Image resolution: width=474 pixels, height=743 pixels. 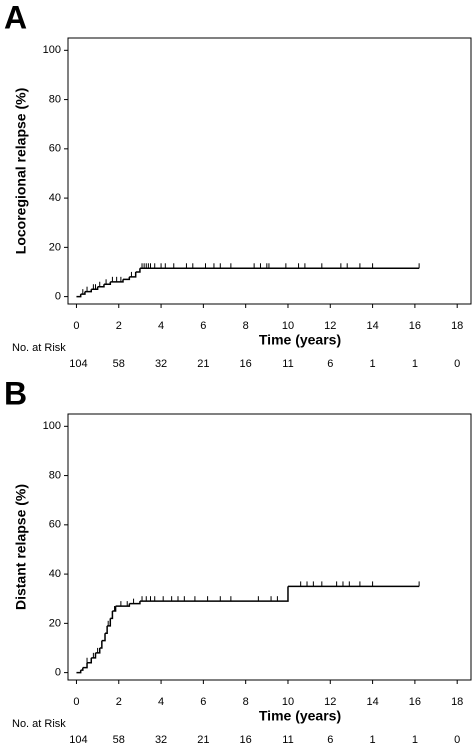 I want to click on y-axis-title: Locoregional relapse (%), so click(x=21, y=171).